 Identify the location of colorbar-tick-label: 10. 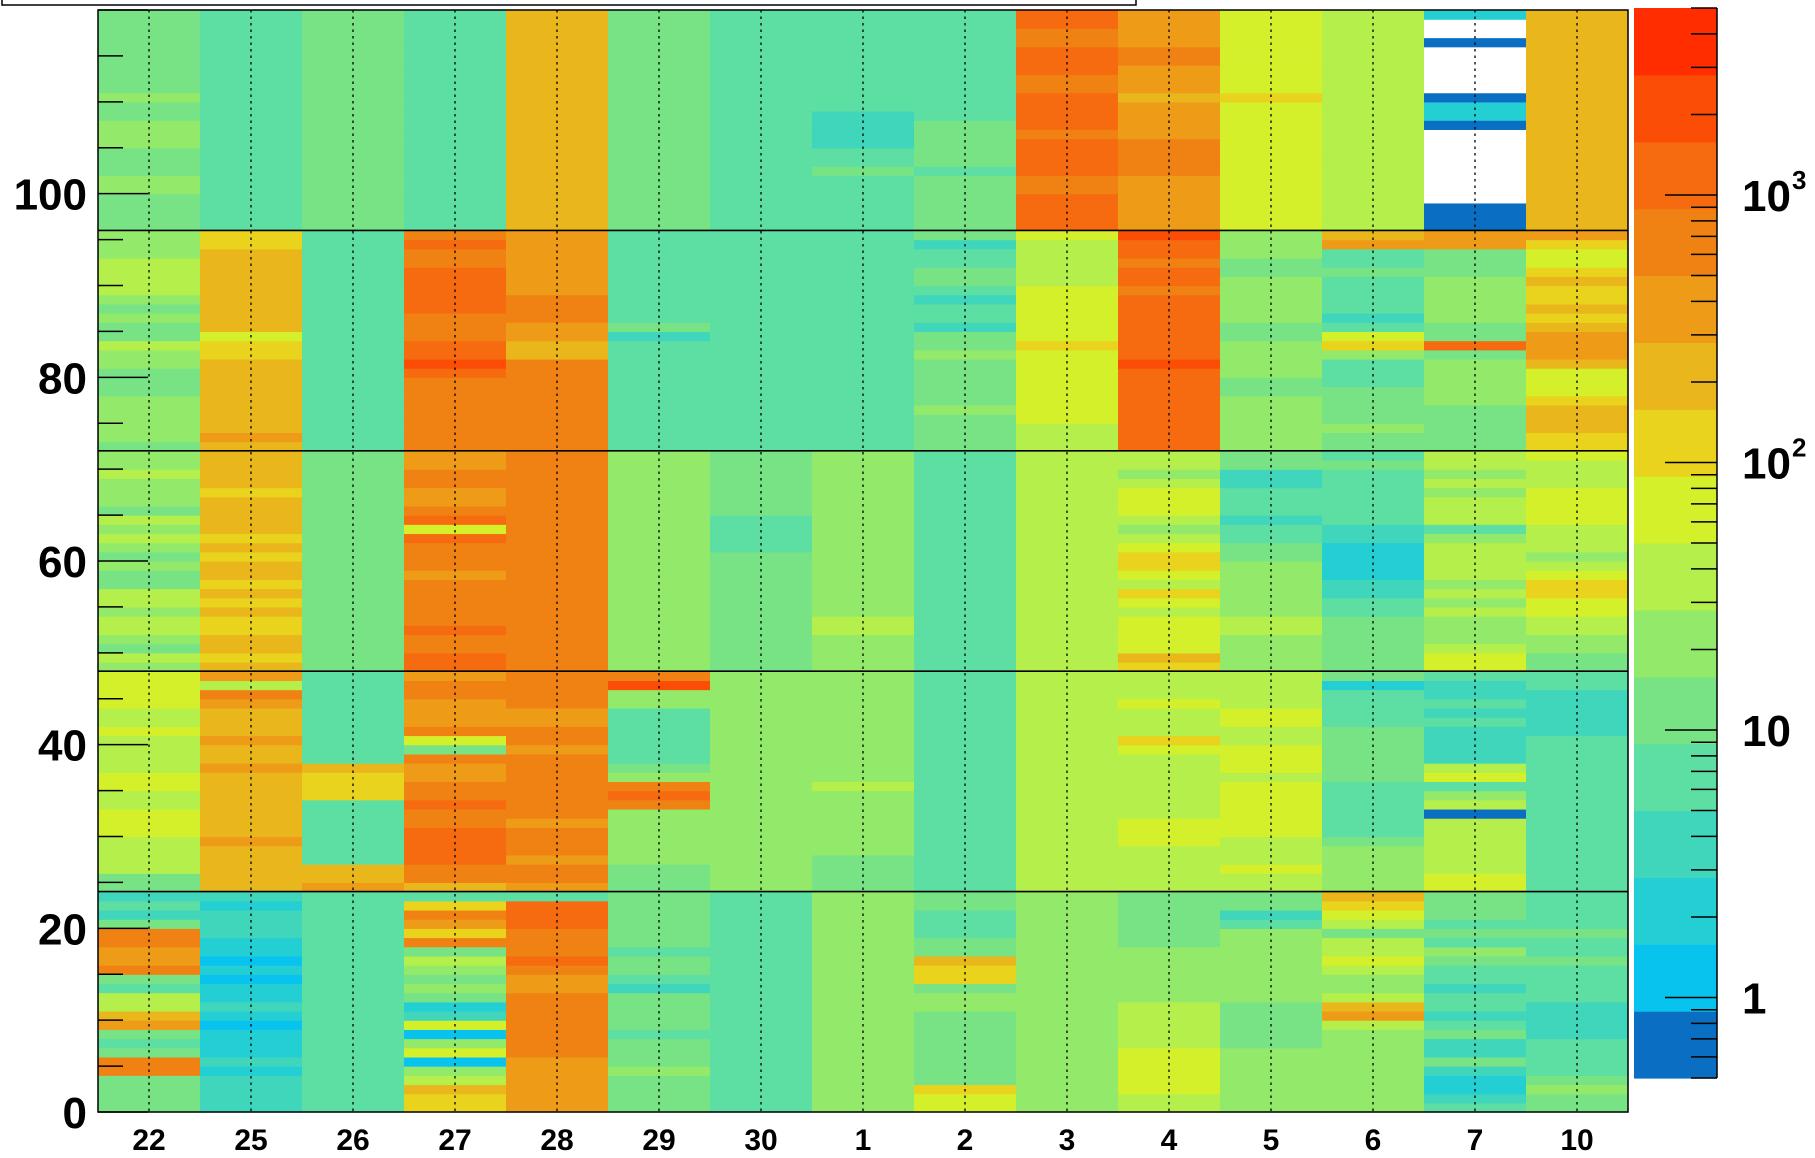
(1766, 463).